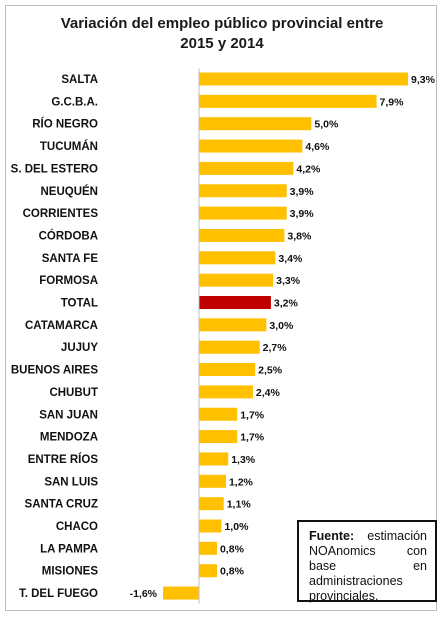 This screenshot has height=618, width=444. I want to click on bar-santa-cruz, so click(211, 504).